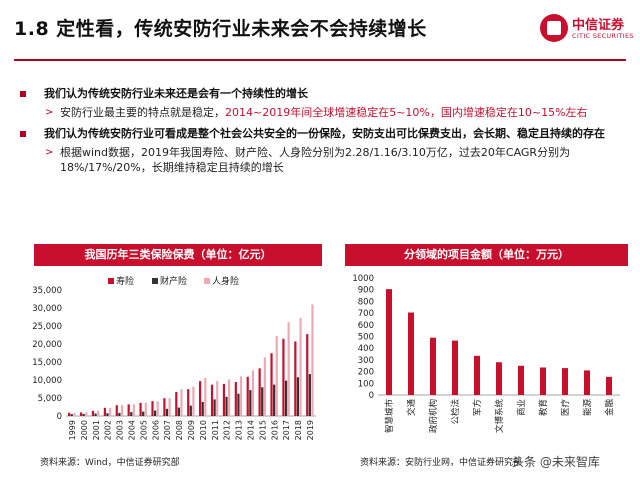  I want to click on y-tick-label: 300, so click(366, 361).